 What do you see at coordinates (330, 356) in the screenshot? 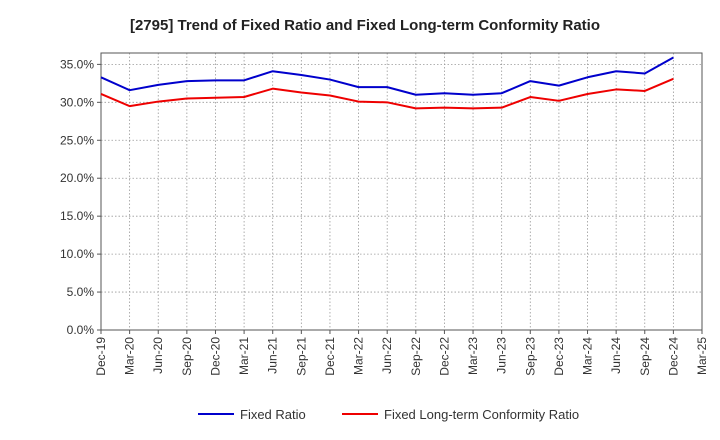
I see `x-tick-label: Dec-21` at bounding box center [330, 356].